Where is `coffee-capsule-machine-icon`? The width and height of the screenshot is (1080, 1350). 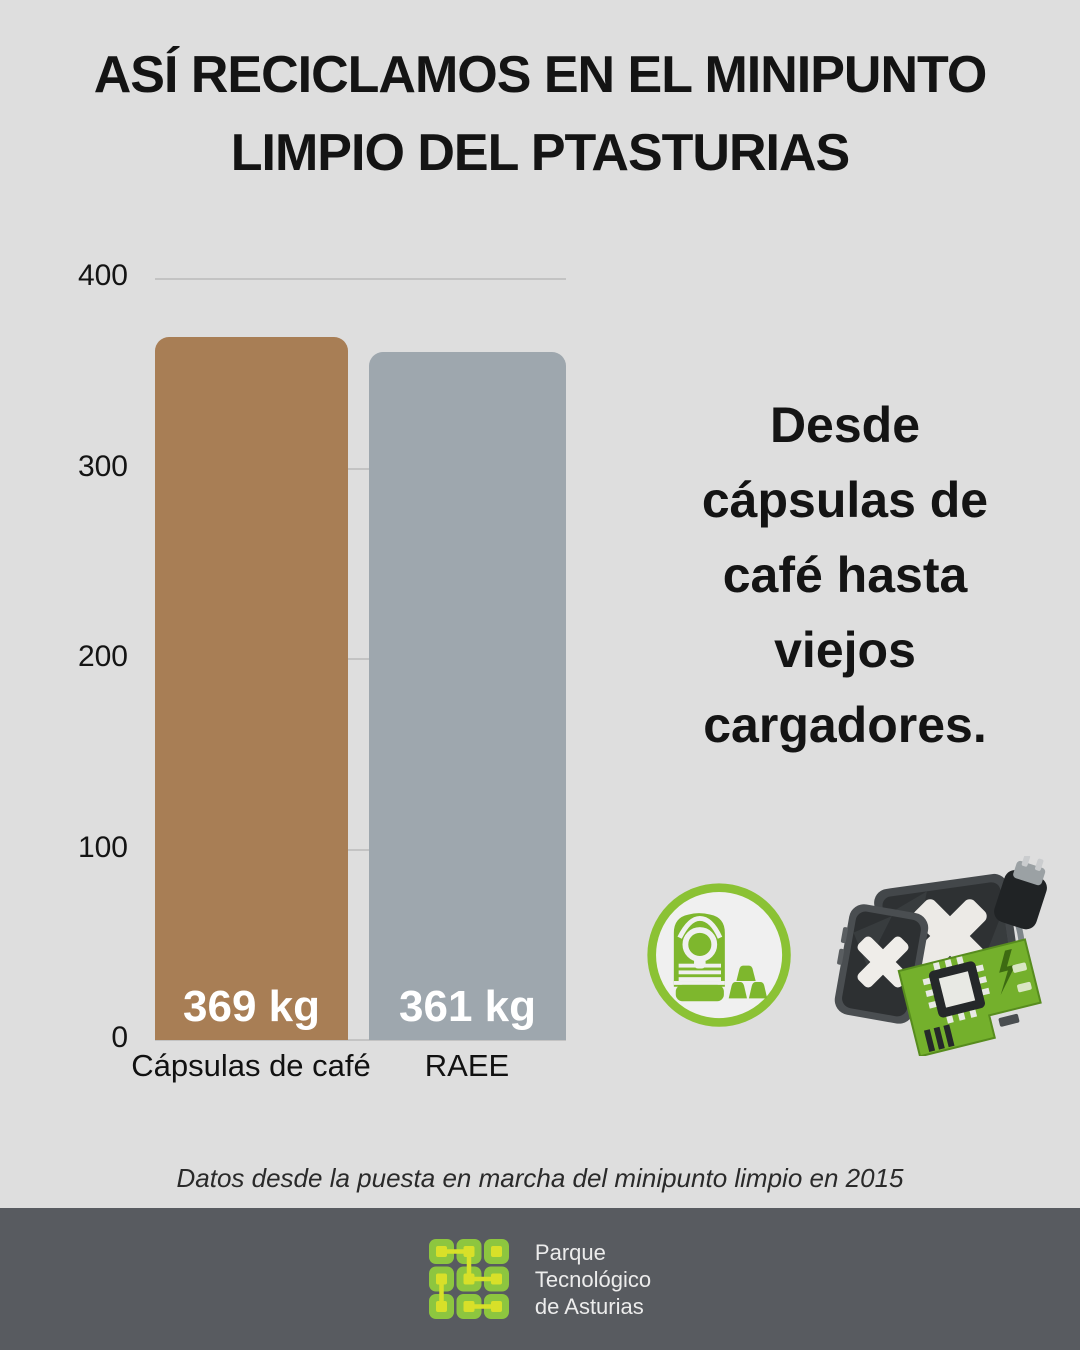
coffee-capsule-machine-icon is located at coordinates (719, 955).